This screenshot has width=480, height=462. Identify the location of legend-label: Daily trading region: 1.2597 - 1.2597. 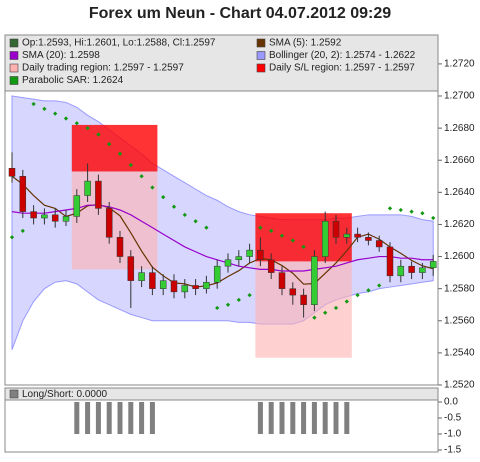
(103, 68).